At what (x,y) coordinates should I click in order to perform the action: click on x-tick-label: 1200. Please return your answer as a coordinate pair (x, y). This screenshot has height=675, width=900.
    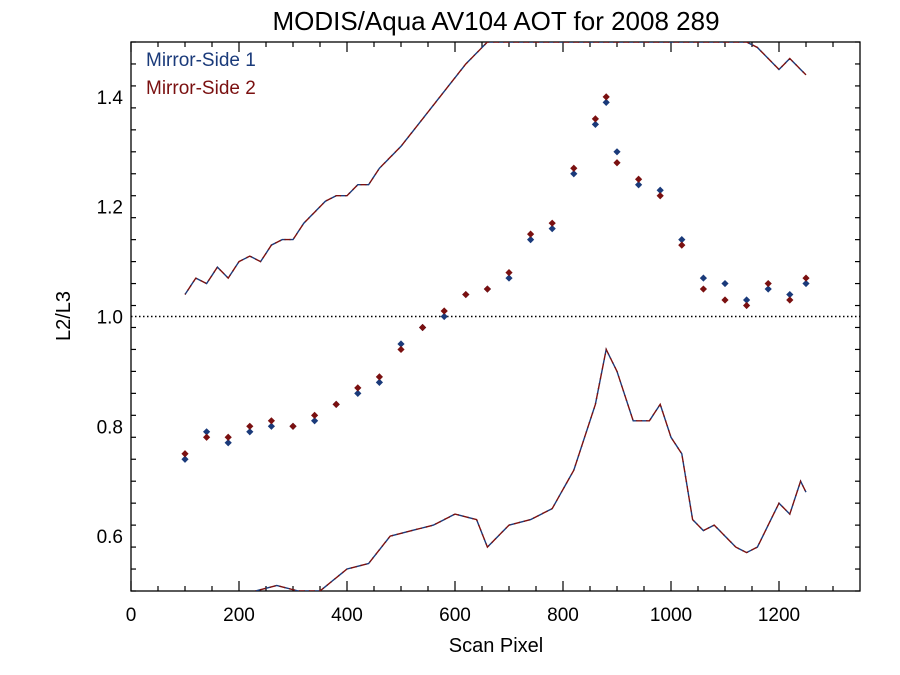
    Looking at the image, I should click on (779, 615).